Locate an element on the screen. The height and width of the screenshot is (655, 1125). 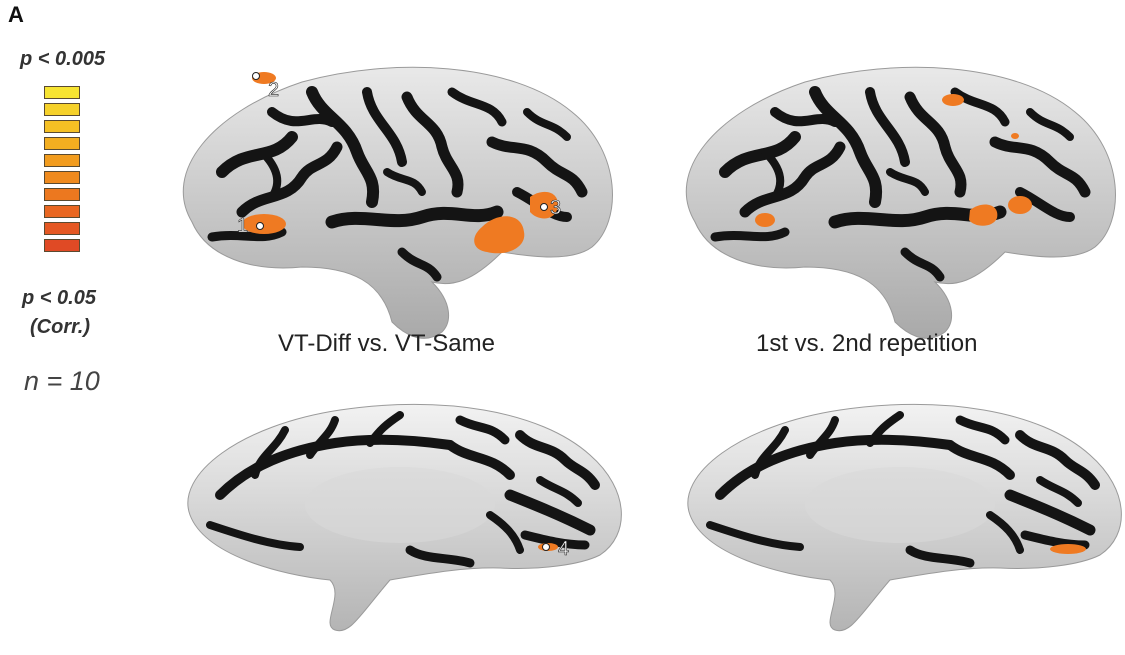
roi-label-2: 2 is located at coordinates (273, 90).